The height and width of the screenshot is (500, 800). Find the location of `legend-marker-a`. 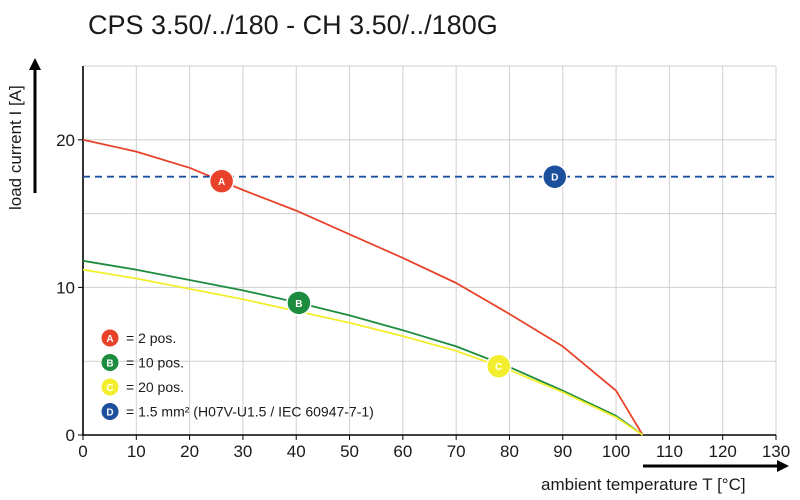

legend-marker-a is located at coordinates (110, 338).